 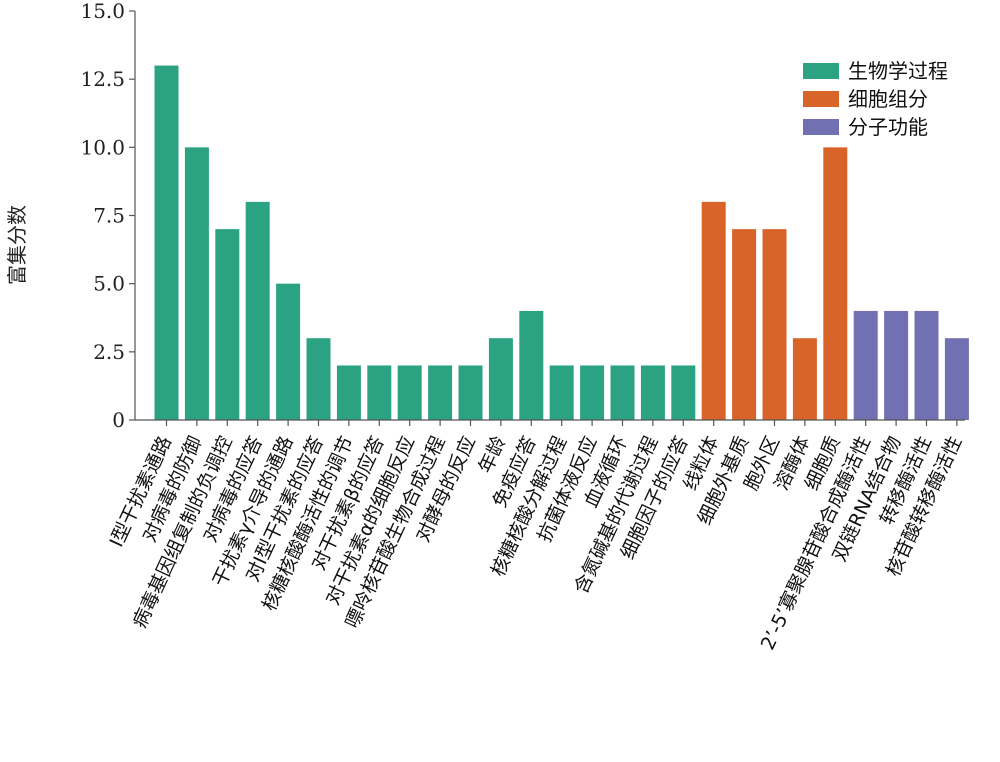 What do you see at coordinates (109, 352) in the screenshot?
I see `y-tick-label: 2.5` at bounding box center [109, 352].